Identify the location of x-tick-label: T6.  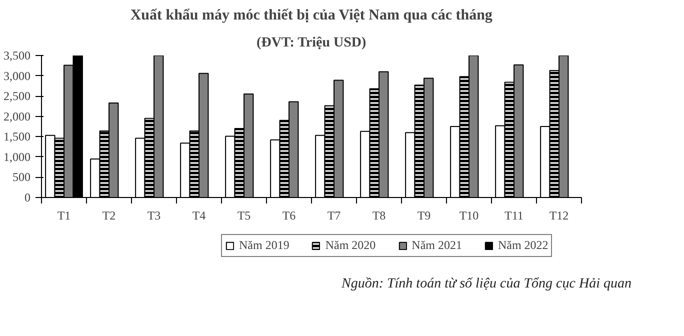
(289, 215).